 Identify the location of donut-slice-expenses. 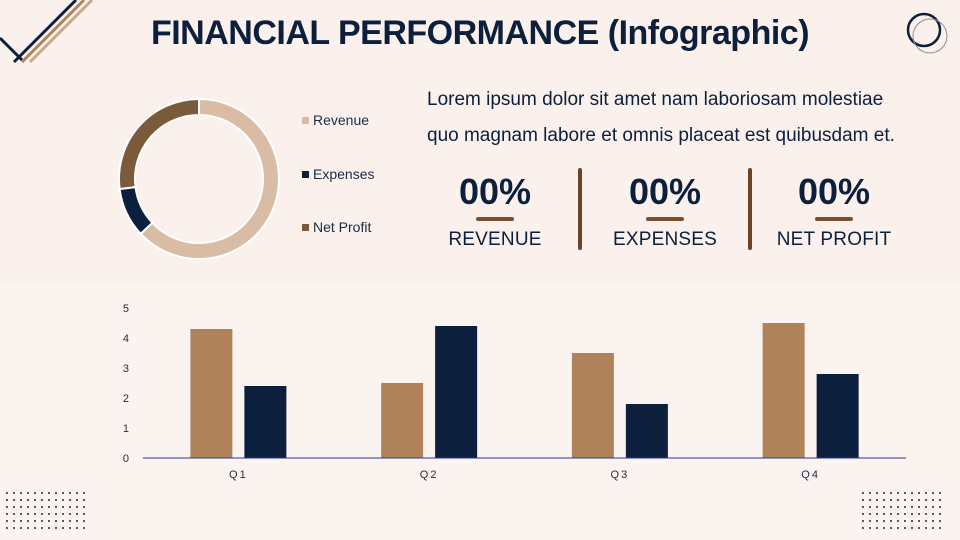
(136, 210).